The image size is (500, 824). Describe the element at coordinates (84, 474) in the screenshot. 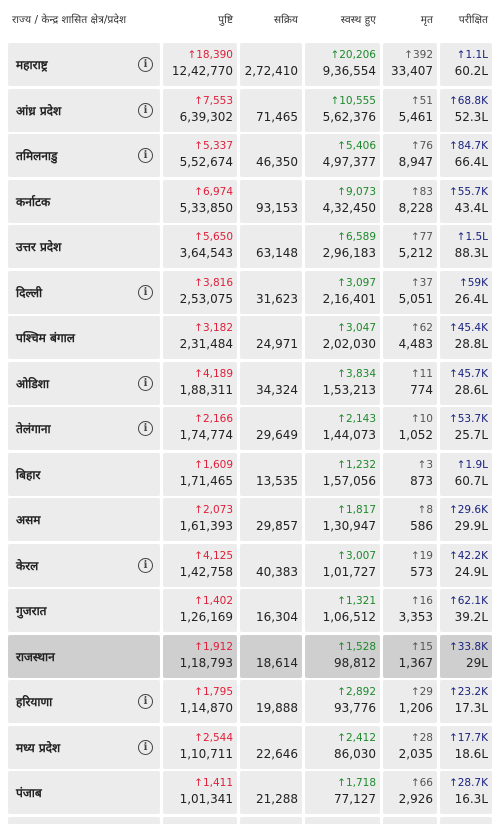

I see `state-cell: बिहार` at that location.